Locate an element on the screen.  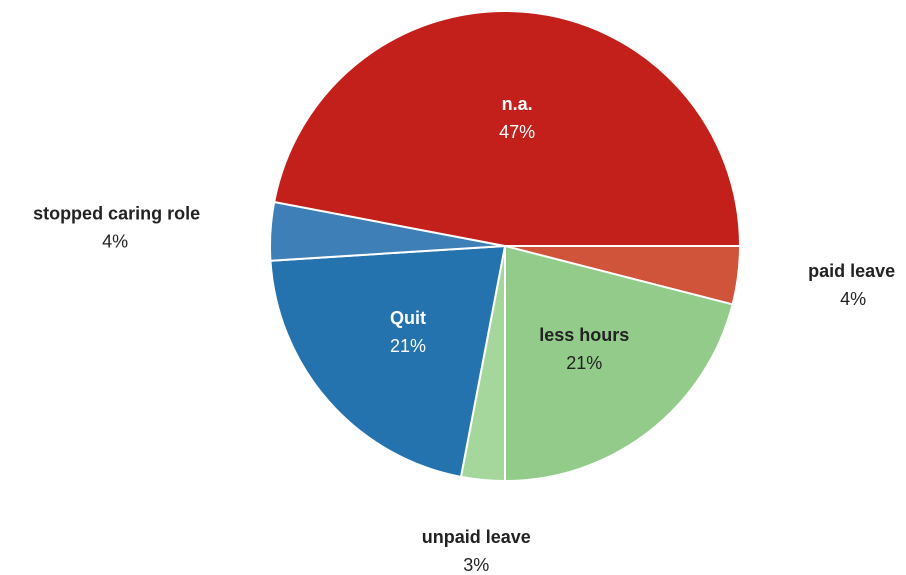
slice-label: stopped caring role is located at coordinates (116, 214).